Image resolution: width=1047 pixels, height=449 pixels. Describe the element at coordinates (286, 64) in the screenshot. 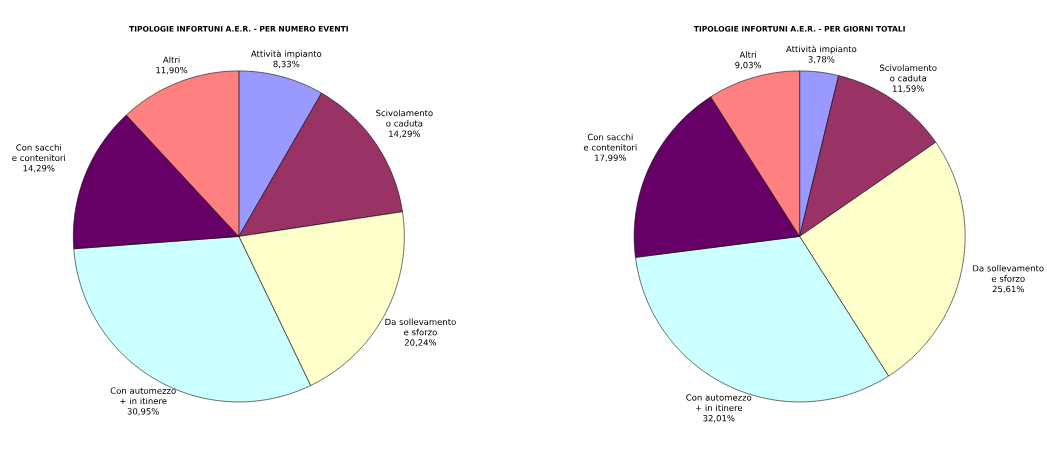

I see `data-label: 8,33%` at that location.